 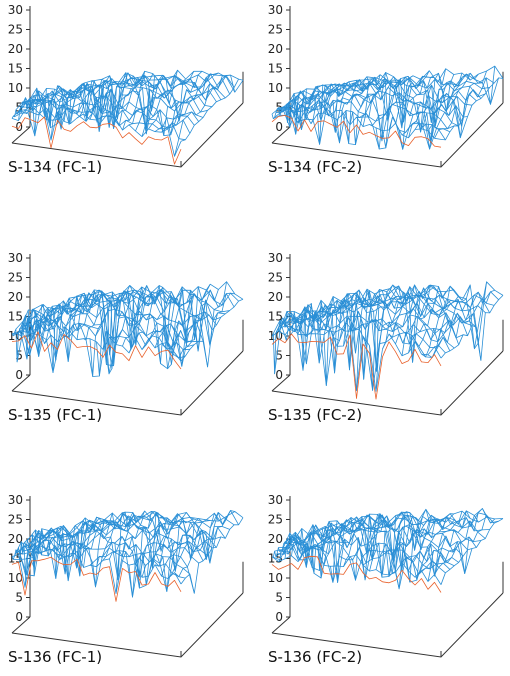 I want to click on panel-label: S-136 (FC-2), so click(x=315, y=657).